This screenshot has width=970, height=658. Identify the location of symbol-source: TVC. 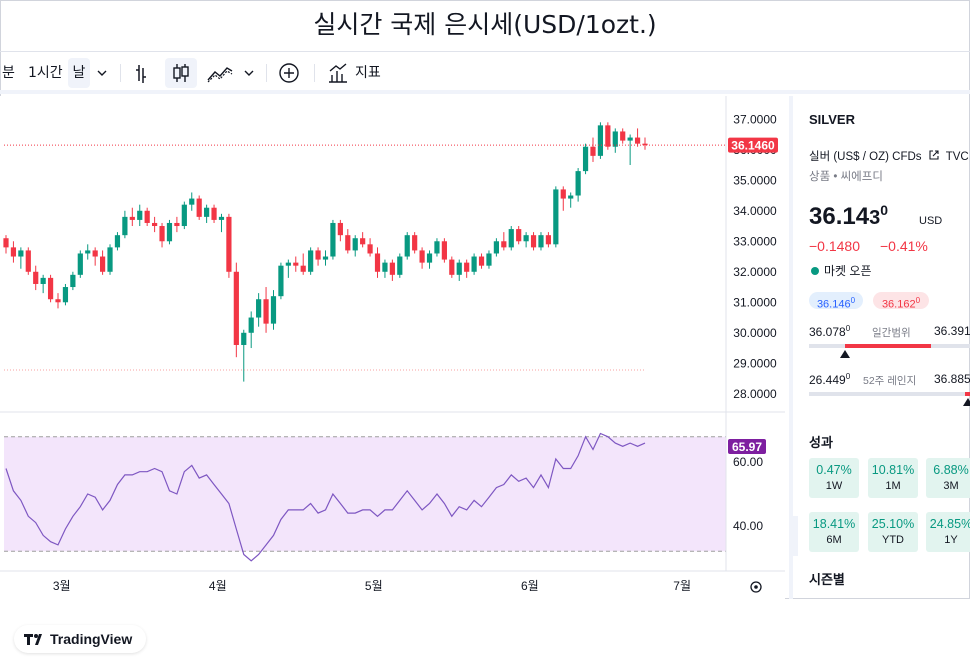
(957, 157).